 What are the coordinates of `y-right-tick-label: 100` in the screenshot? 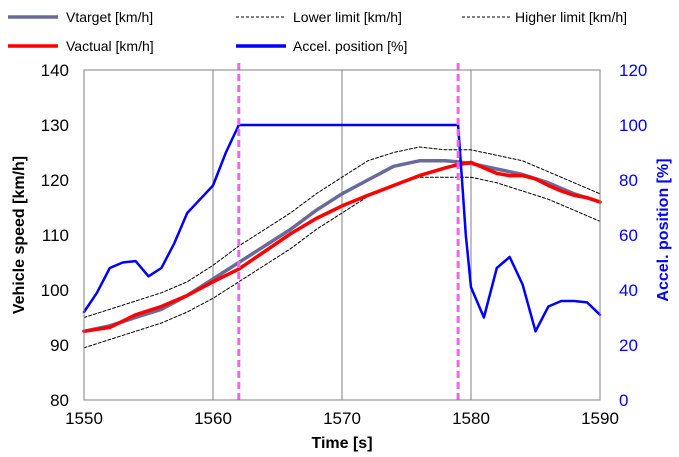 It's located at (633, 125).